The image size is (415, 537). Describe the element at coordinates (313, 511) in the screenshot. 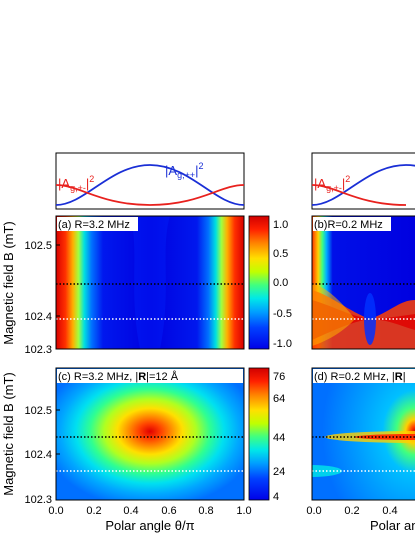

I see `x-tick-r-0.0: 0.0` at that location.